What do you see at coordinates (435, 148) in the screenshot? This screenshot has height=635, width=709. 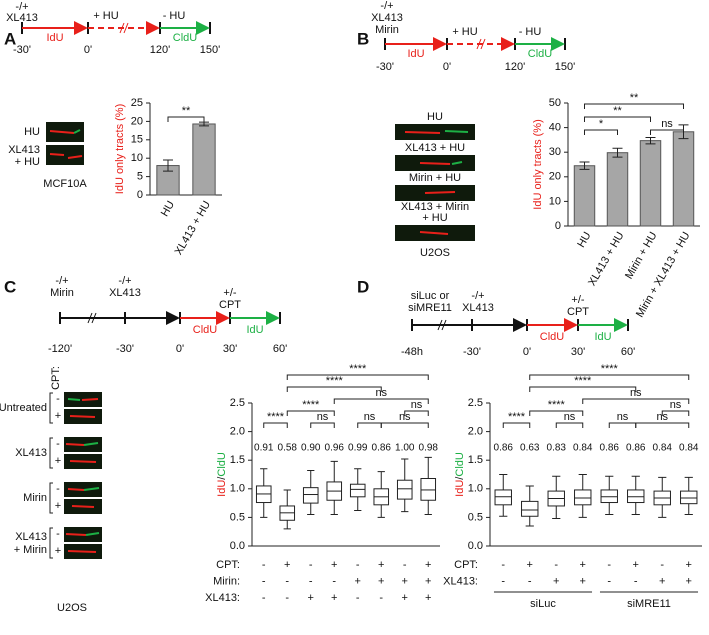 I see `image-label: XL413 + HU` at bounding box center [435, 148].